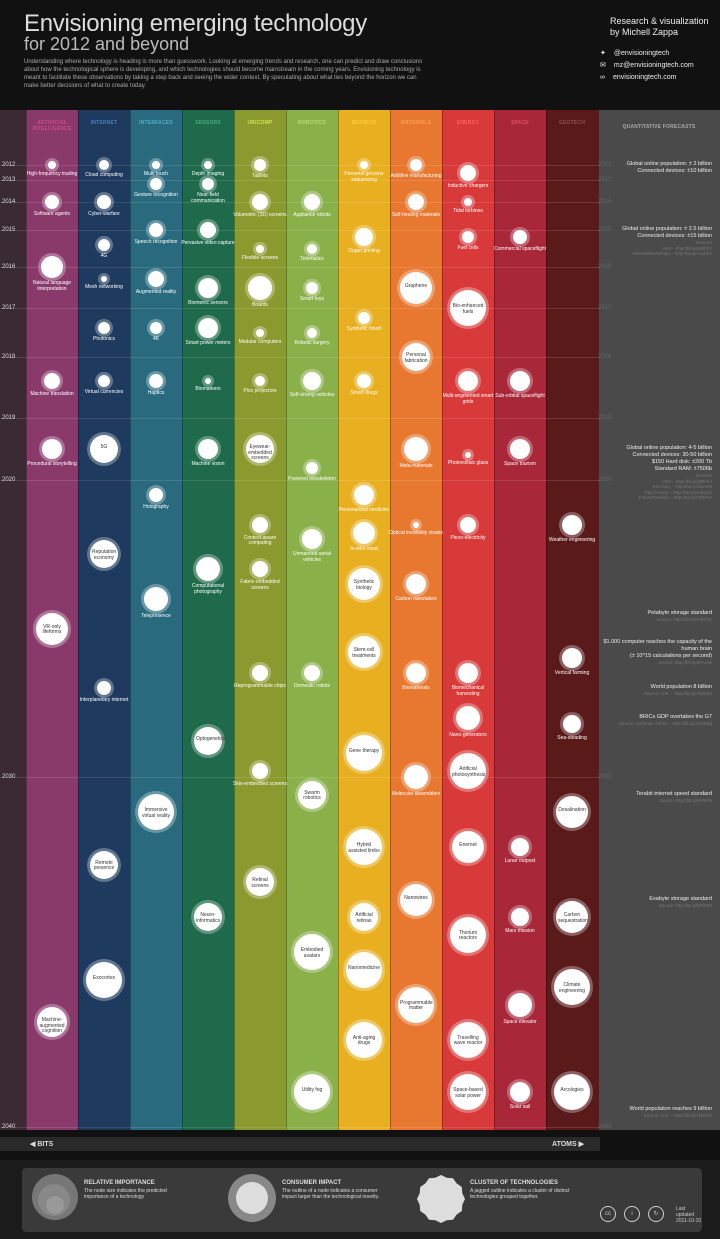 The image size is (720, 1239). What do you see at coordinates (653, 65) in the screenshot?
I see `email-link: mz@envisioningtech.com` at bounding box center [653, 65].